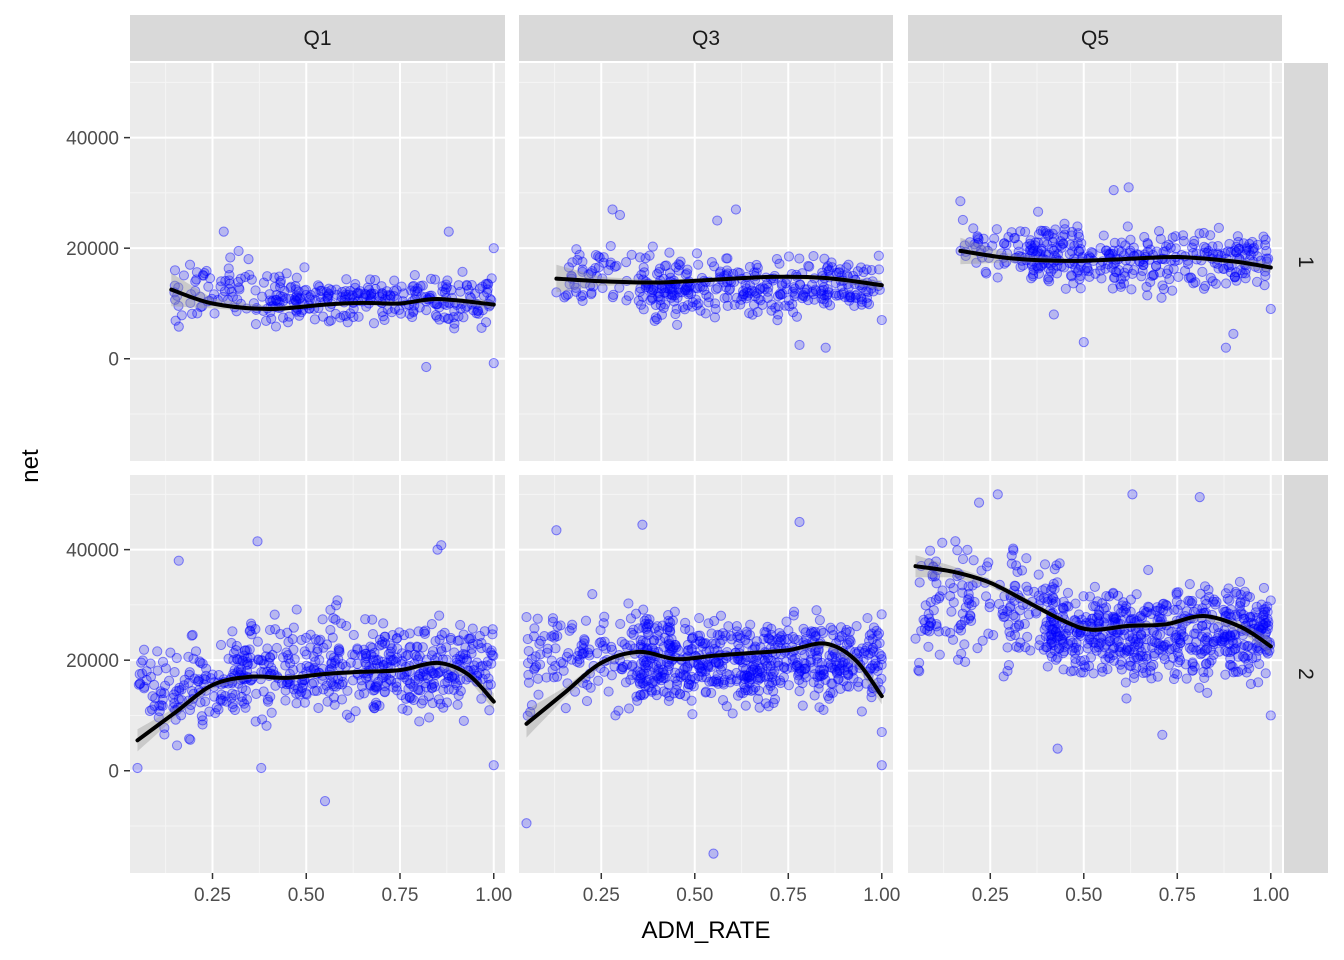 This screenshot has height=960, width=1344. I want to click on x-tick-label: 0.75, so click(788, 895).